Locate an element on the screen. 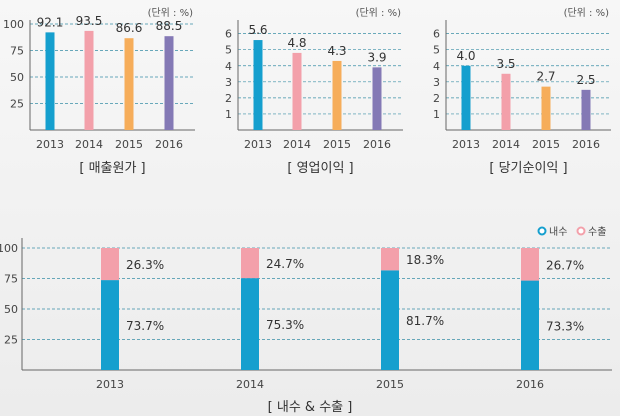 This screenshot has width=620, height=416. bar-domestic-2016 is located at coordinates (530, 325).